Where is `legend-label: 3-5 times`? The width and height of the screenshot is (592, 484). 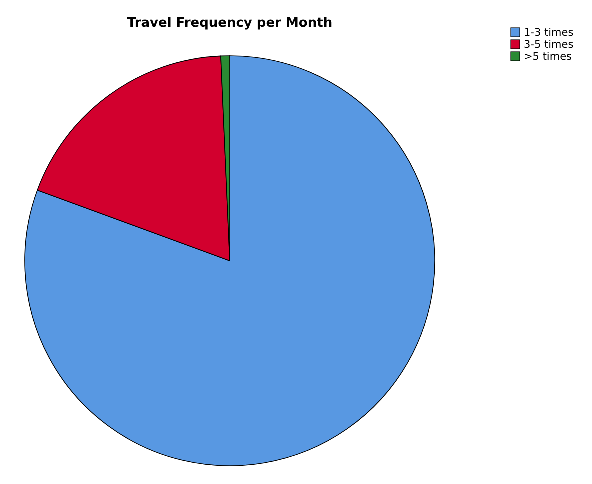 legend-label: 3-5 times is located at coordinates (549, 45).